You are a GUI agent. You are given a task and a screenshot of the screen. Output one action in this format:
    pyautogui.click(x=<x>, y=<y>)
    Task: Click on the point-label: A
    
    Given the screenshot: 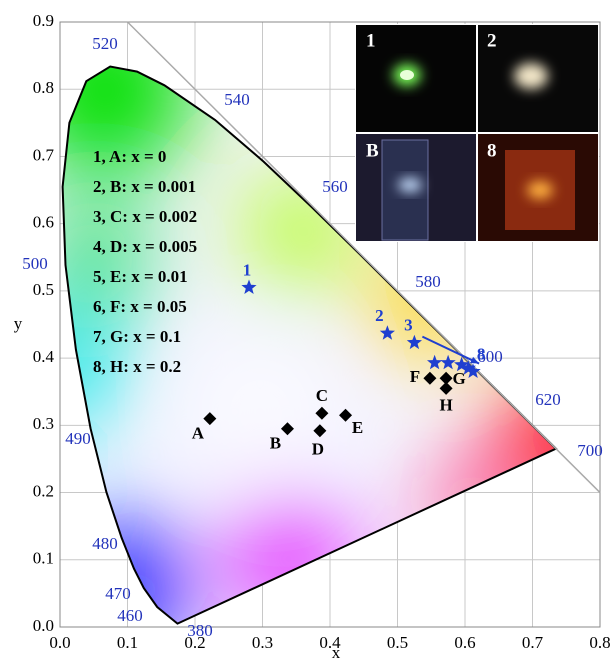 What is the action you would take?
    pyautogui.click(x=198, y=433)
    